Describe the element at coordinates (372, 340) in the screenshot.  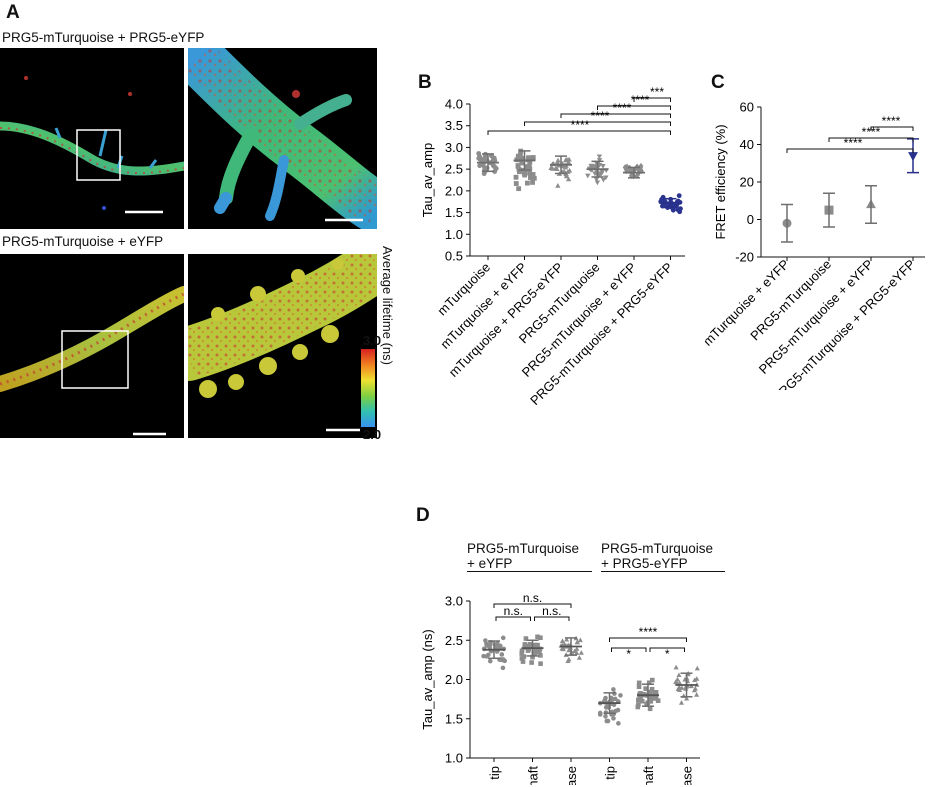
I see `colorbar-max-label: 3.0` at that location.